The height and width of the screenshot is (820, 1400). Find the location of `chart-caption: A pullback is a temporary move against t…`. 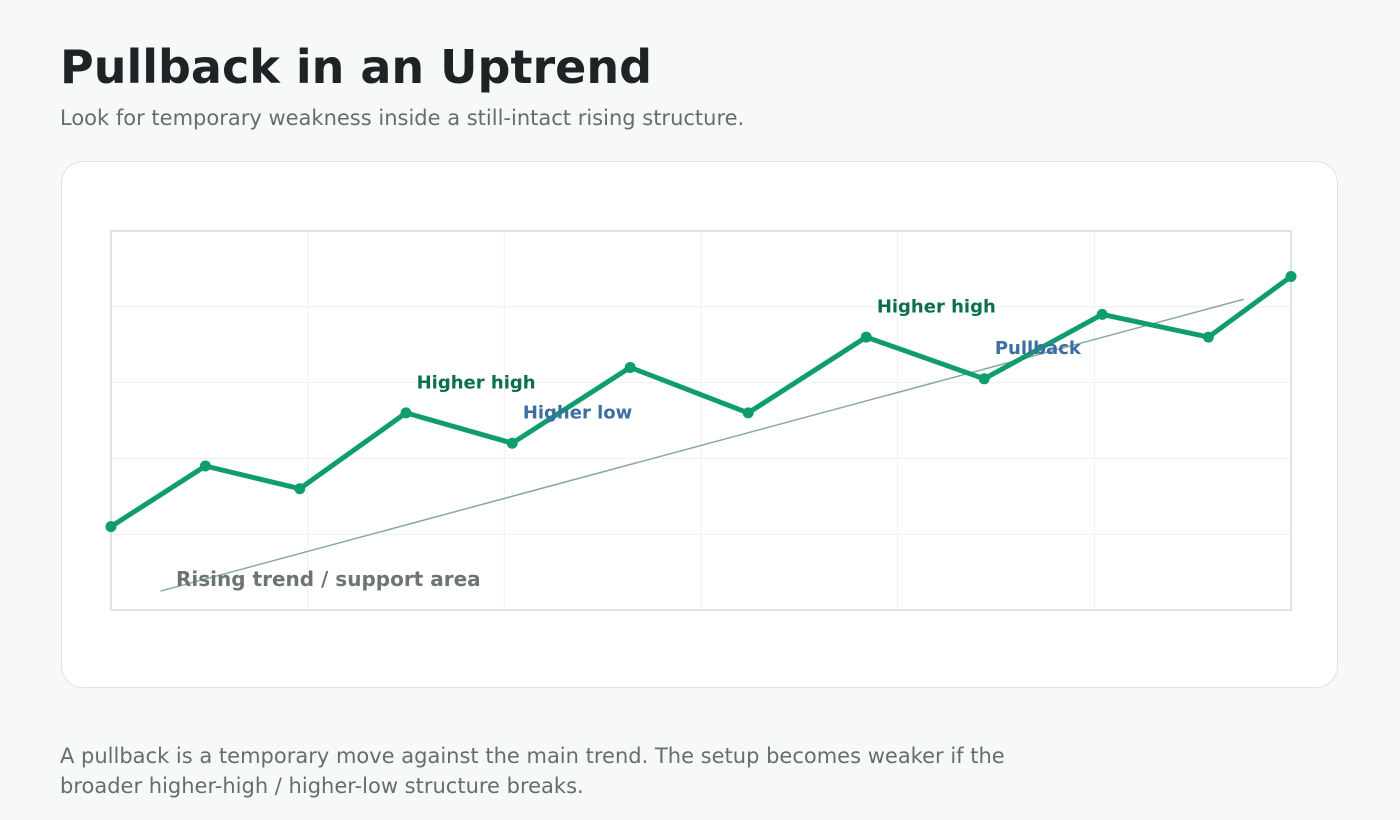

chart-caption: A pullback is a temporary move against t… is located at coordinates (532, 771).